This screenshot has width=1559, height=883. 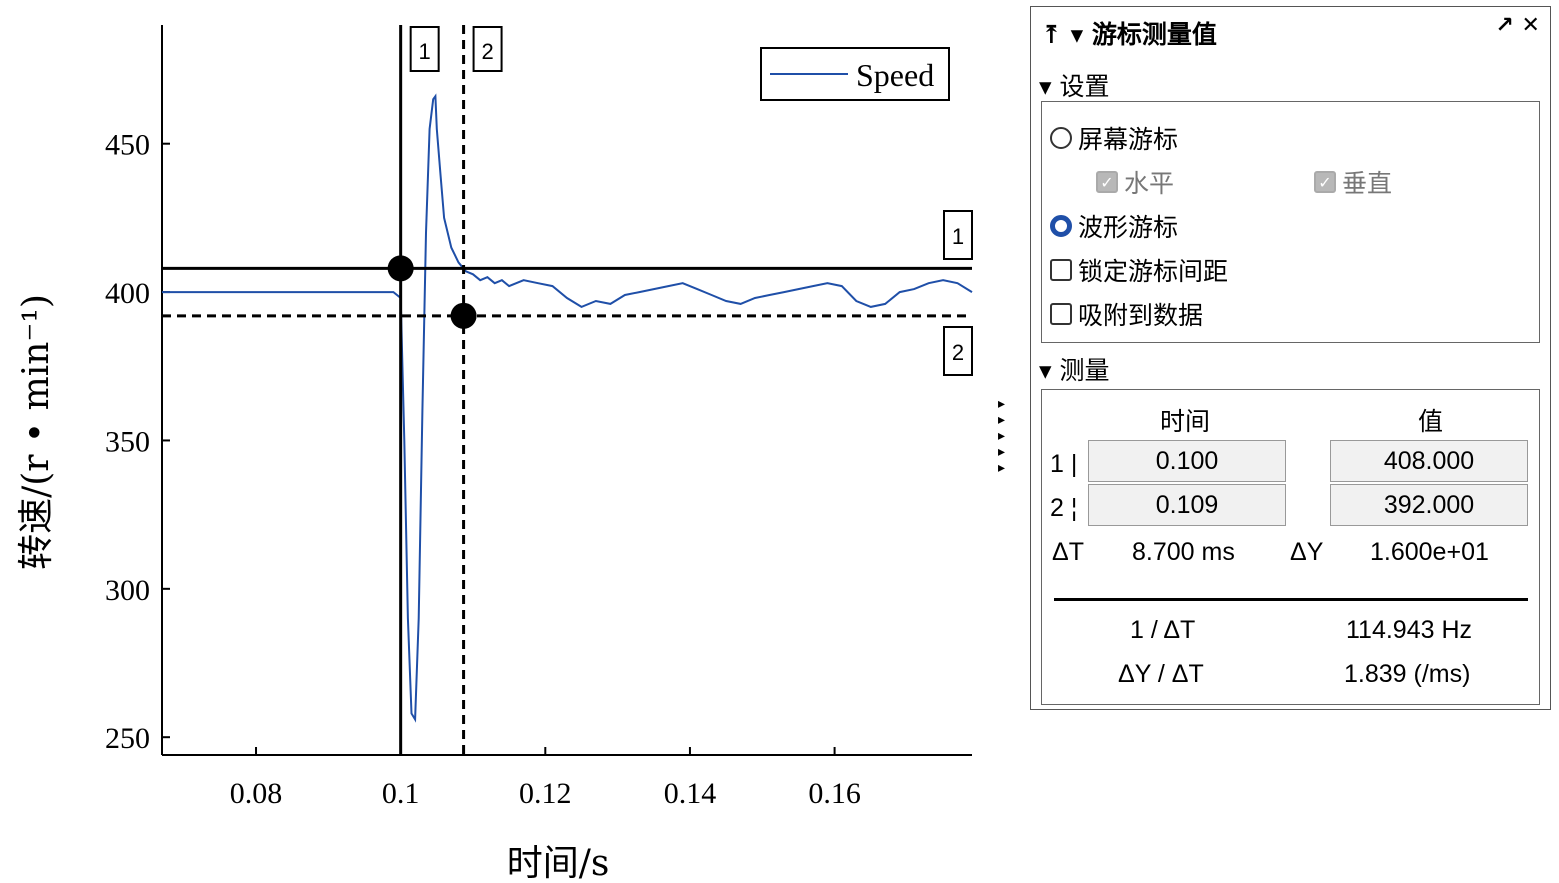 What do you see at coordinates (1128, 227) in the screenshot?
I see `waveform-cursor-label: 波形游标` at bounding box center [1128, 227].